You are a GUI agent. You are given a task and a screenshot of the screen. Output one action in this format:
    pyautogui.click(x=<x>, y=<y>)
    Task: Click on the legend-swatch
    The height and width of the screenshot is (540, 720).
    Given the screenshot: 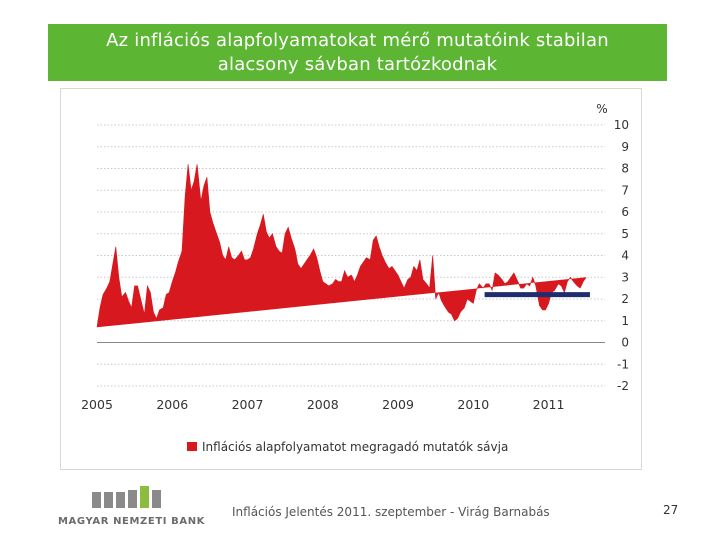 What is the action you would take?
    pyautogui.click(x=192, y=446)
    